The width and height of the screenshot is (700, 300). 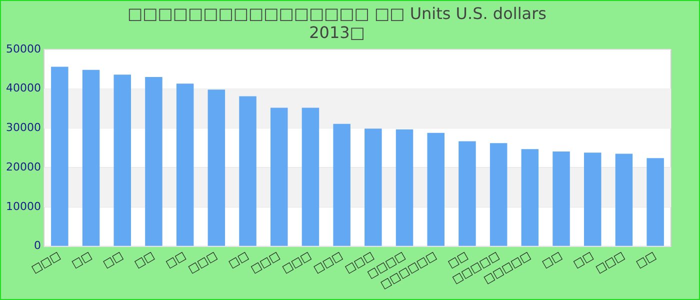 What do you see at coordinates (23, 49) in the screenshot?
I see `y-tick-label: 50000` at bounding box center [23, 49].